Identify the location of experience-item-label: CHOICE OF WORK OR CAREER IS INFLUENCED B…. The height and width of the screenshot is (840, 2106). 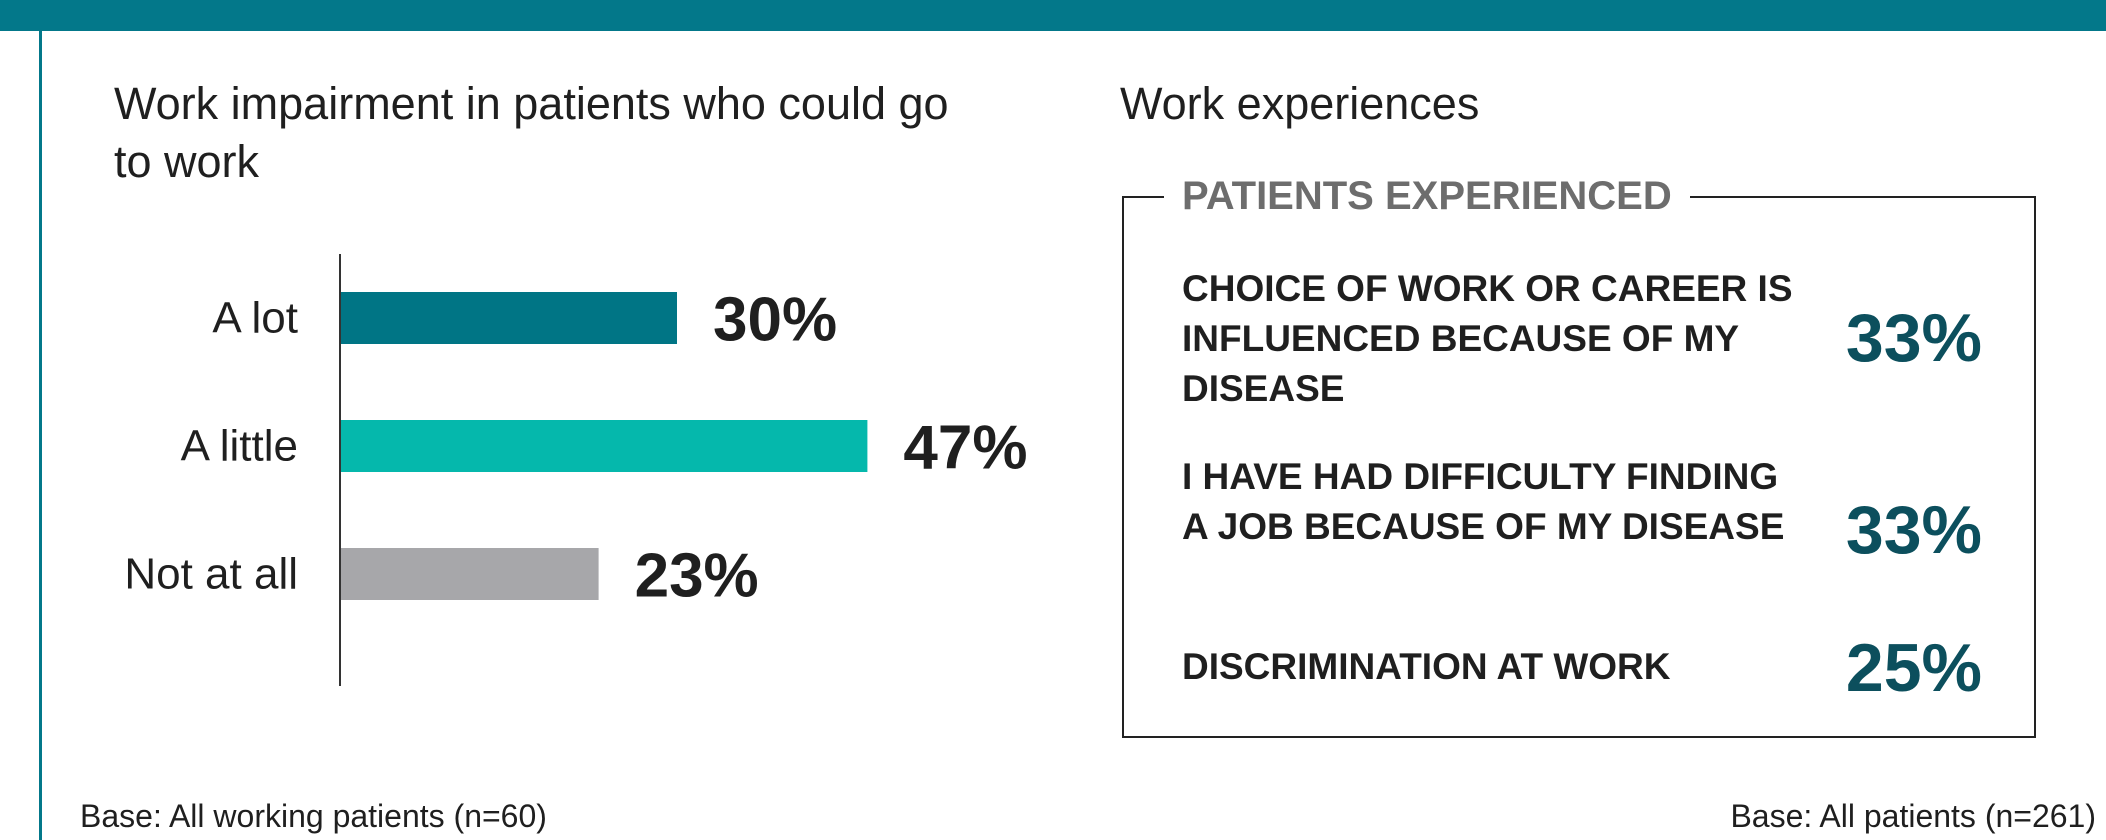
(1487, 338).